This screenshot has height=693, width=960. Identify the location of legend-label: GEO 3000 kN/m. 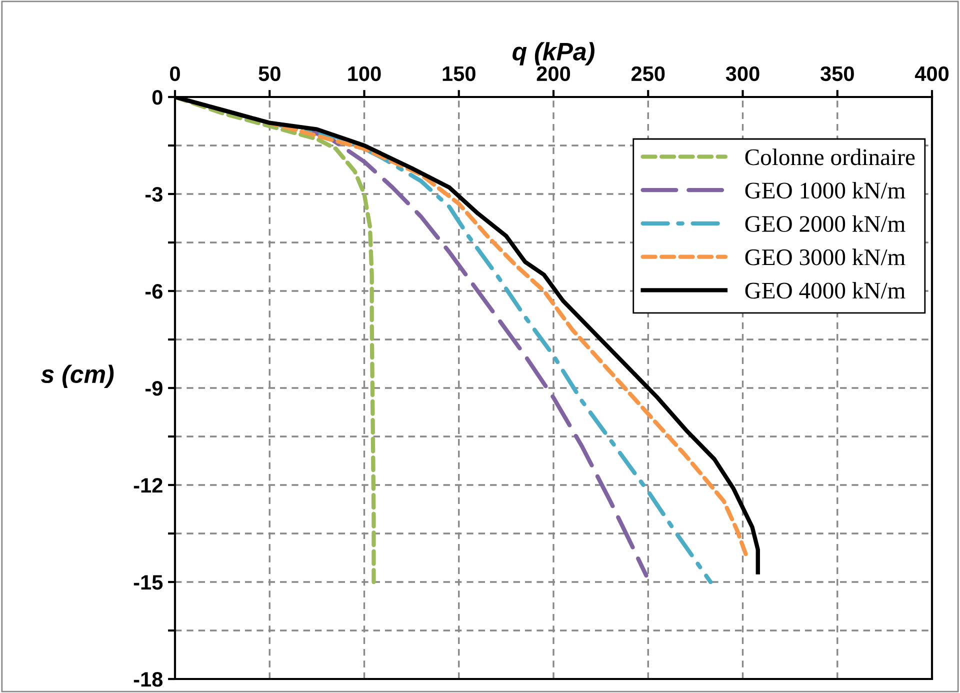
(825, 257).